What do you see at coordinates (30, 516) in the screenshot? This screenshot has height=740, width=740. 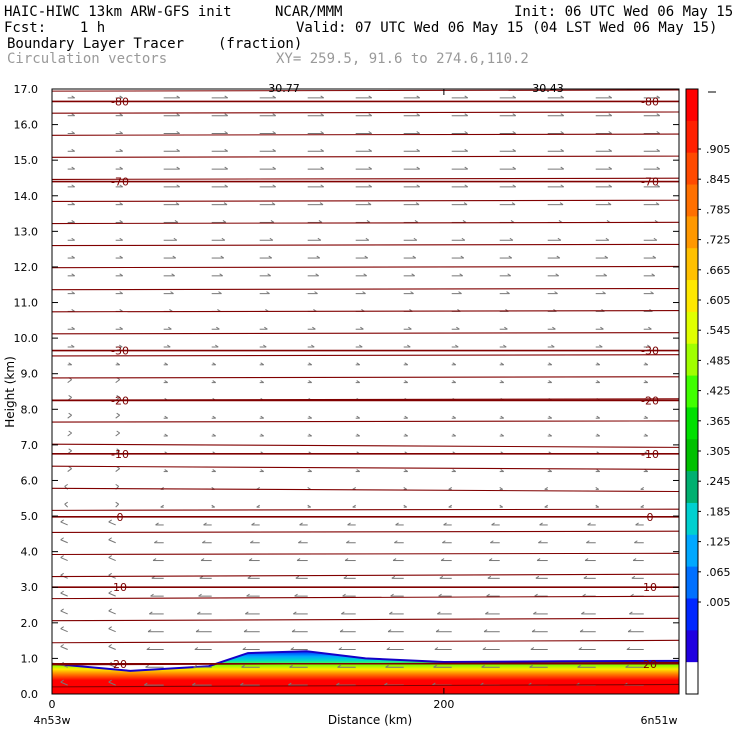 I see `y-tick-label: 5.0` at bounding box center [30, 516].